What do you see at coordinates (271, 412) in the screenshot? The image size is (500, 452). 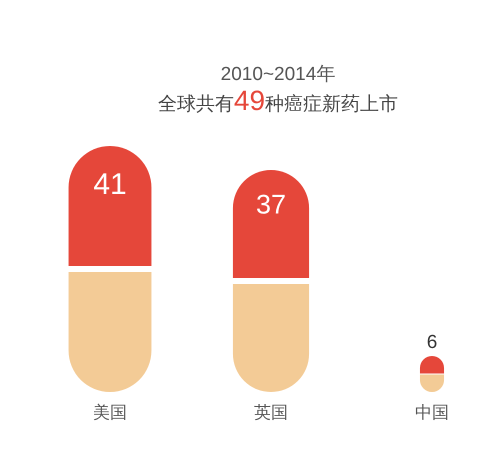 I see `x-tick-label: 英国` at bounding box center [271, 412].